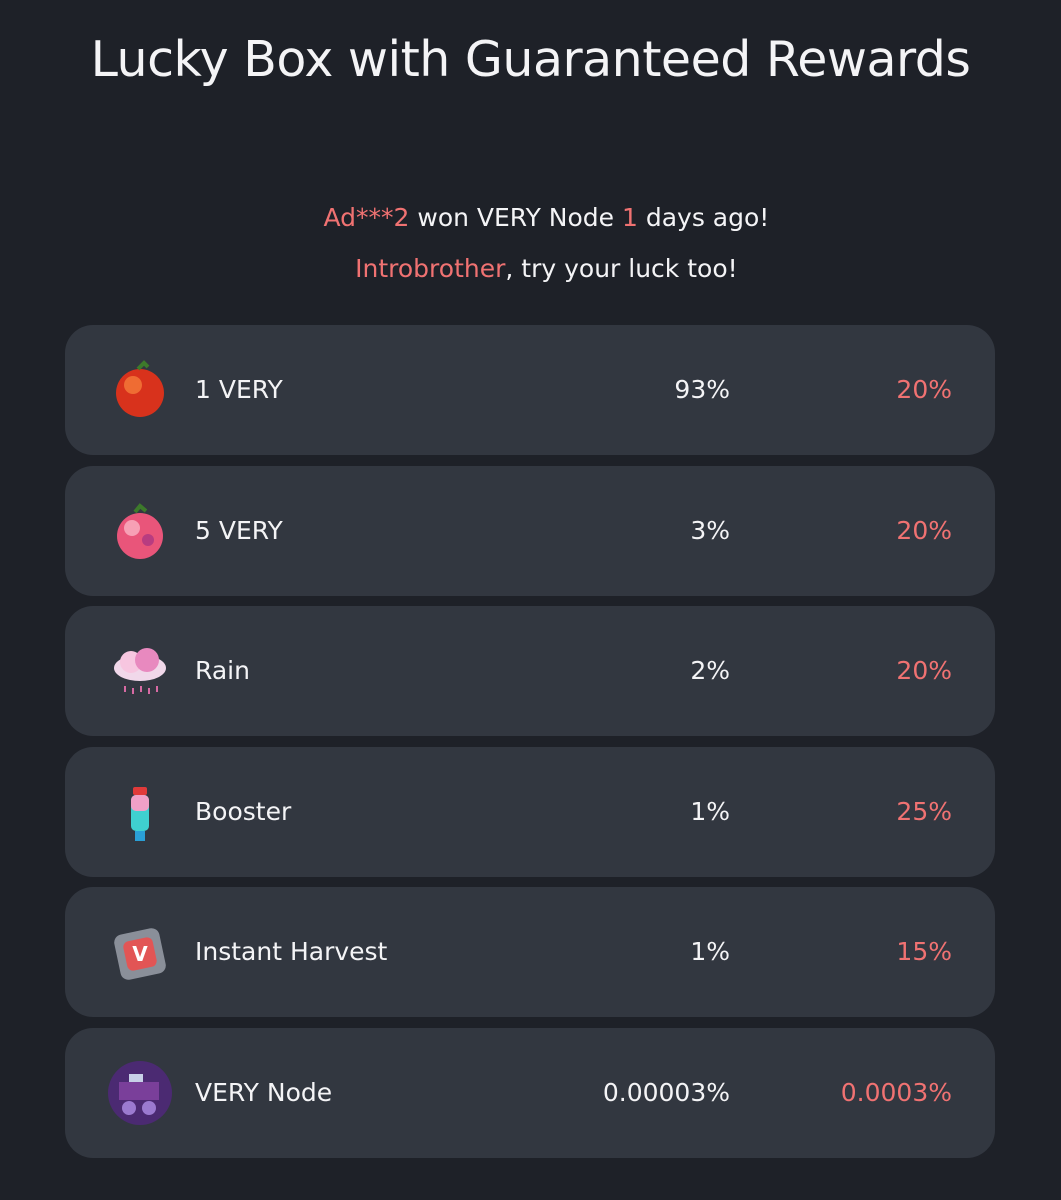  What do you see at coordinates (710, 530) in the screenshot?
I see `reward-chance: 3%` at bounding box center [710, 530].